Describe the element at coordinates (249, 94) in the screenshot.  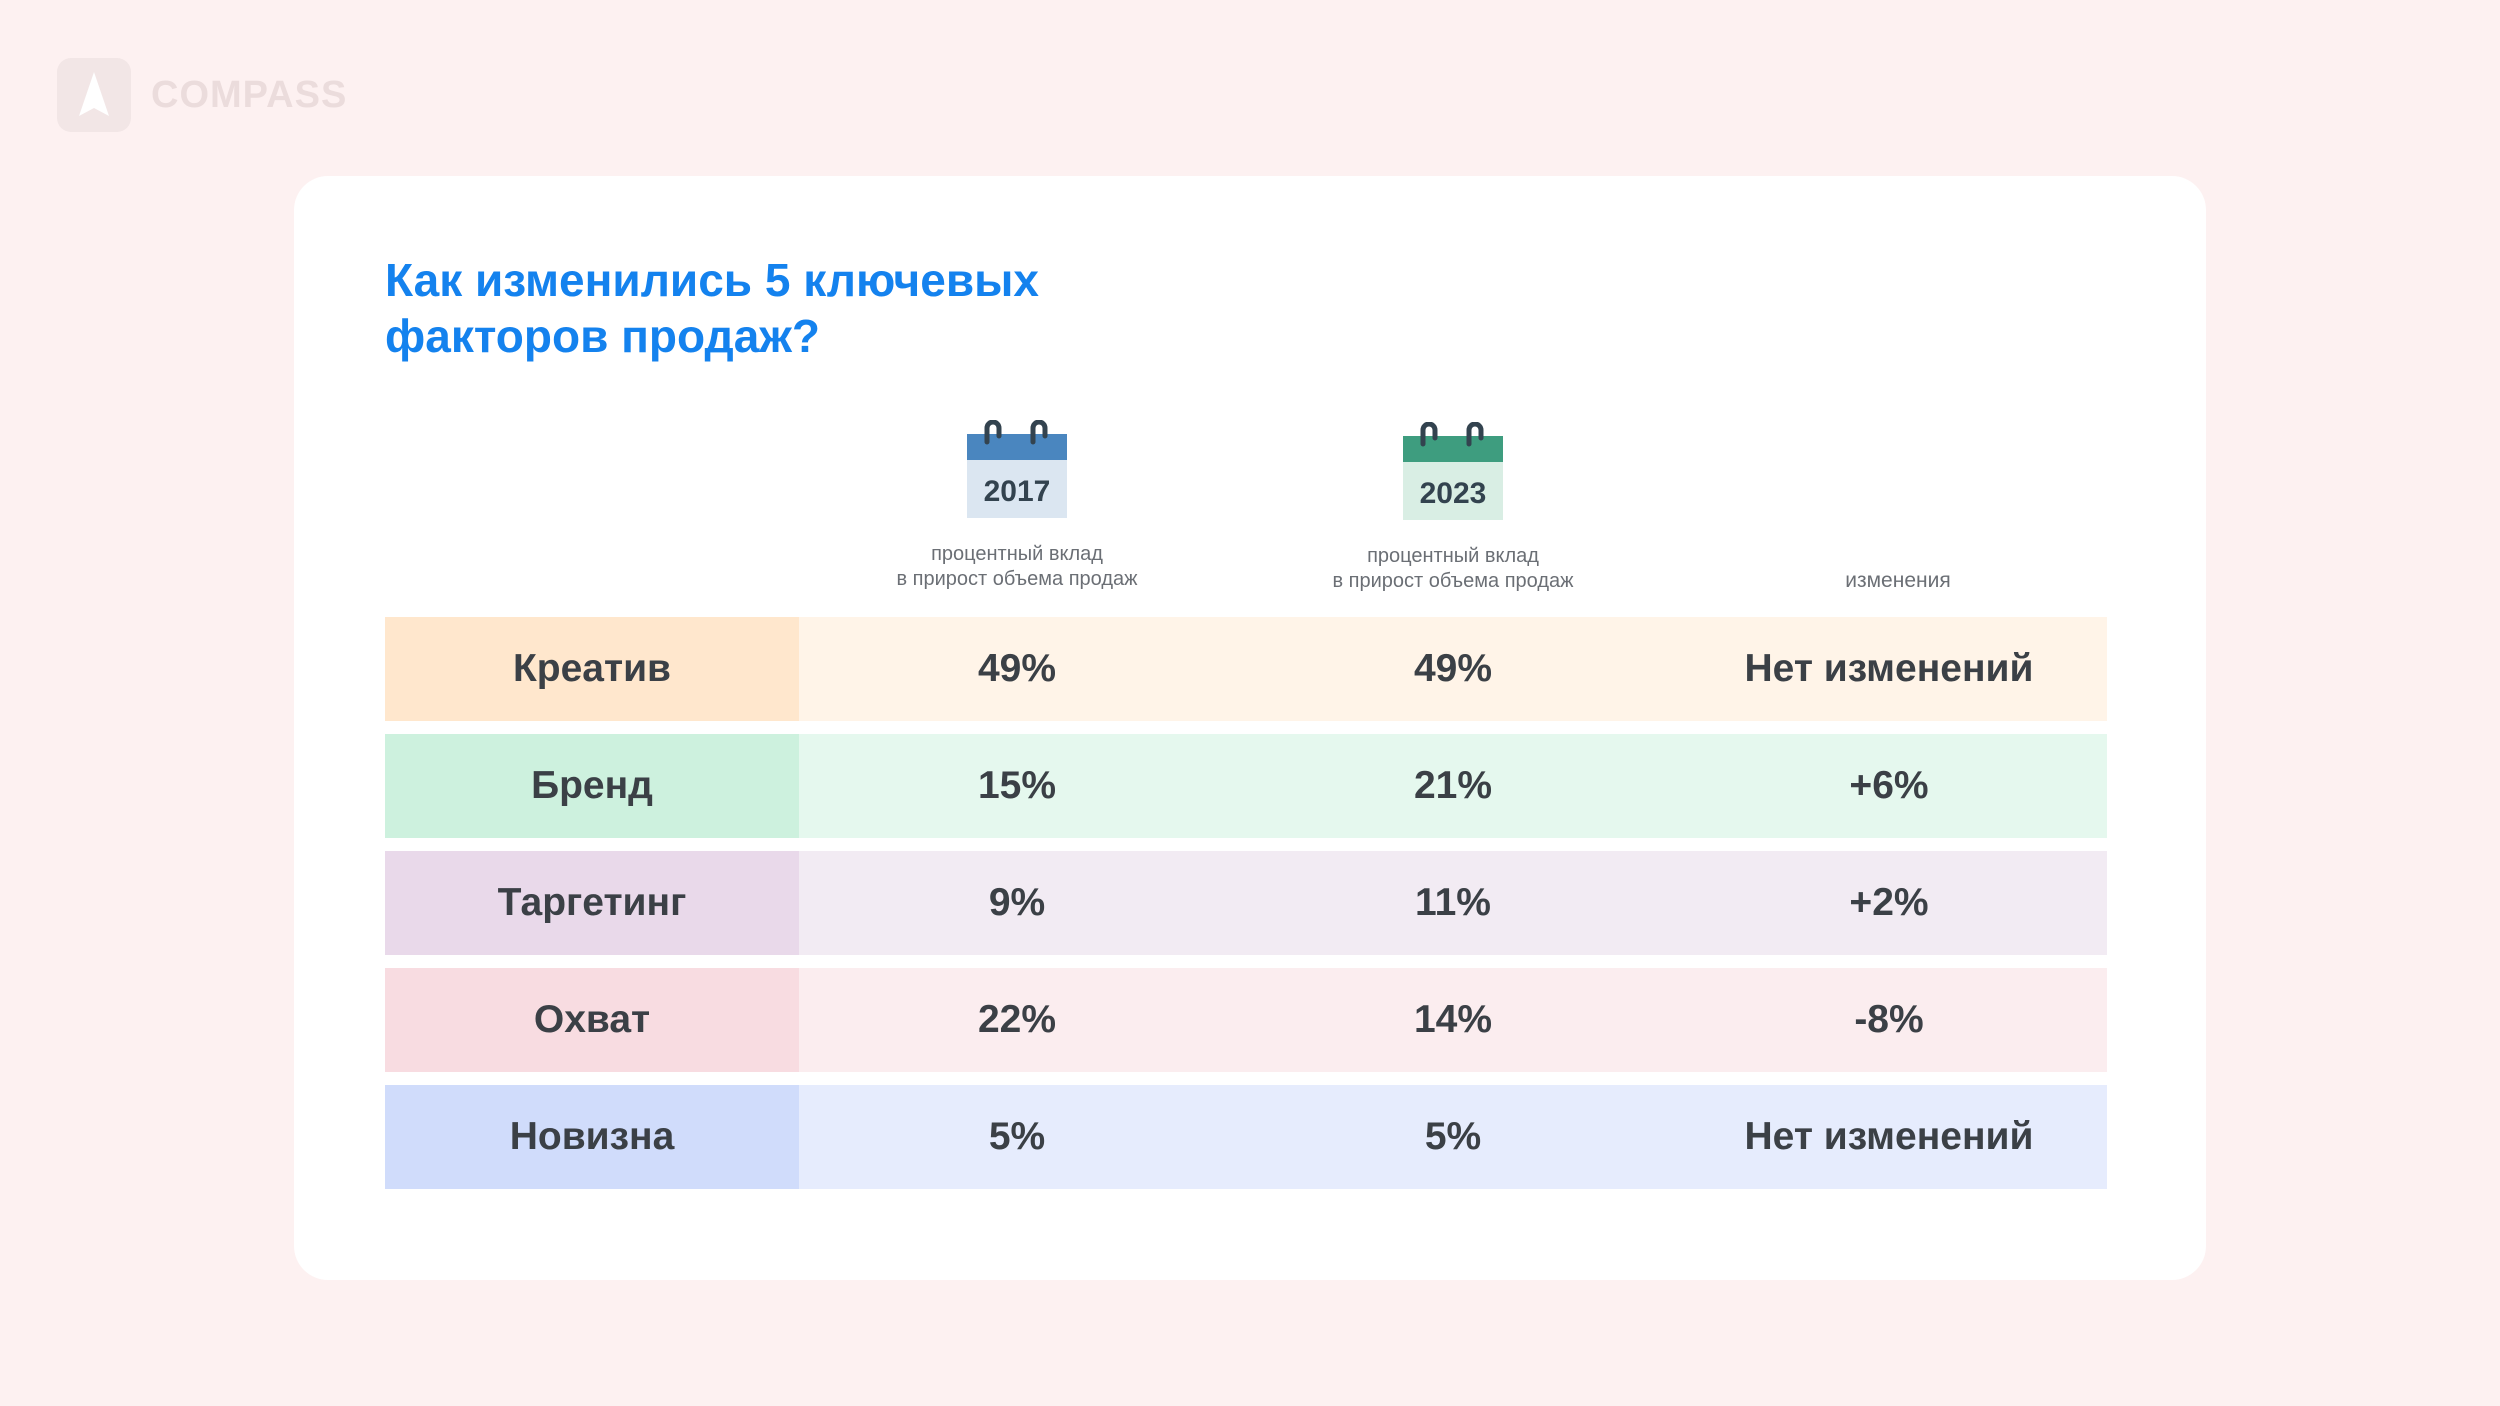
I see `brand-name: COMPASS` at that location.